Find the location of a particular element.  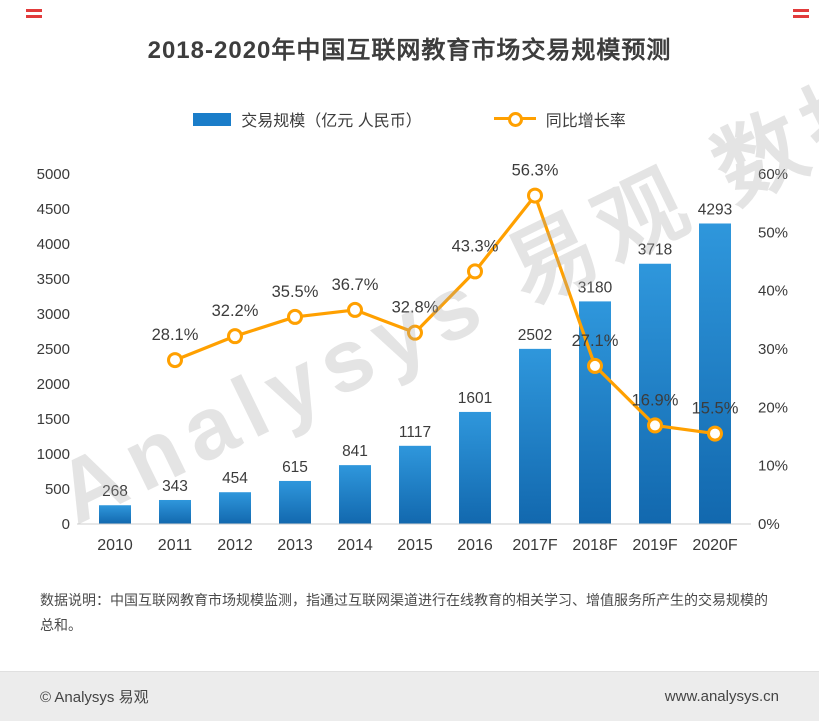

x-axis-category-label: 2019F is located at coordinates (655, 545).